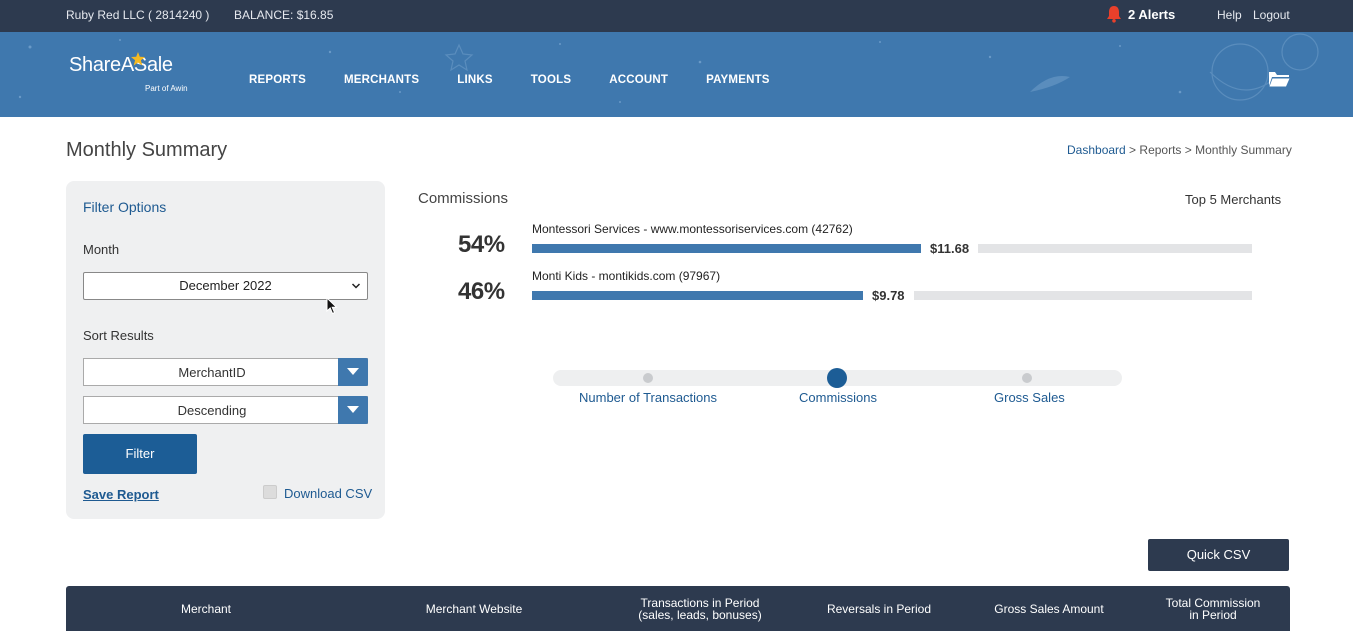 The width and height of the screenshot is (1353, 631). Describe the element at coordinates (950, 248) in the screenshot. I see `merchant-amount: $11.68` at that location.